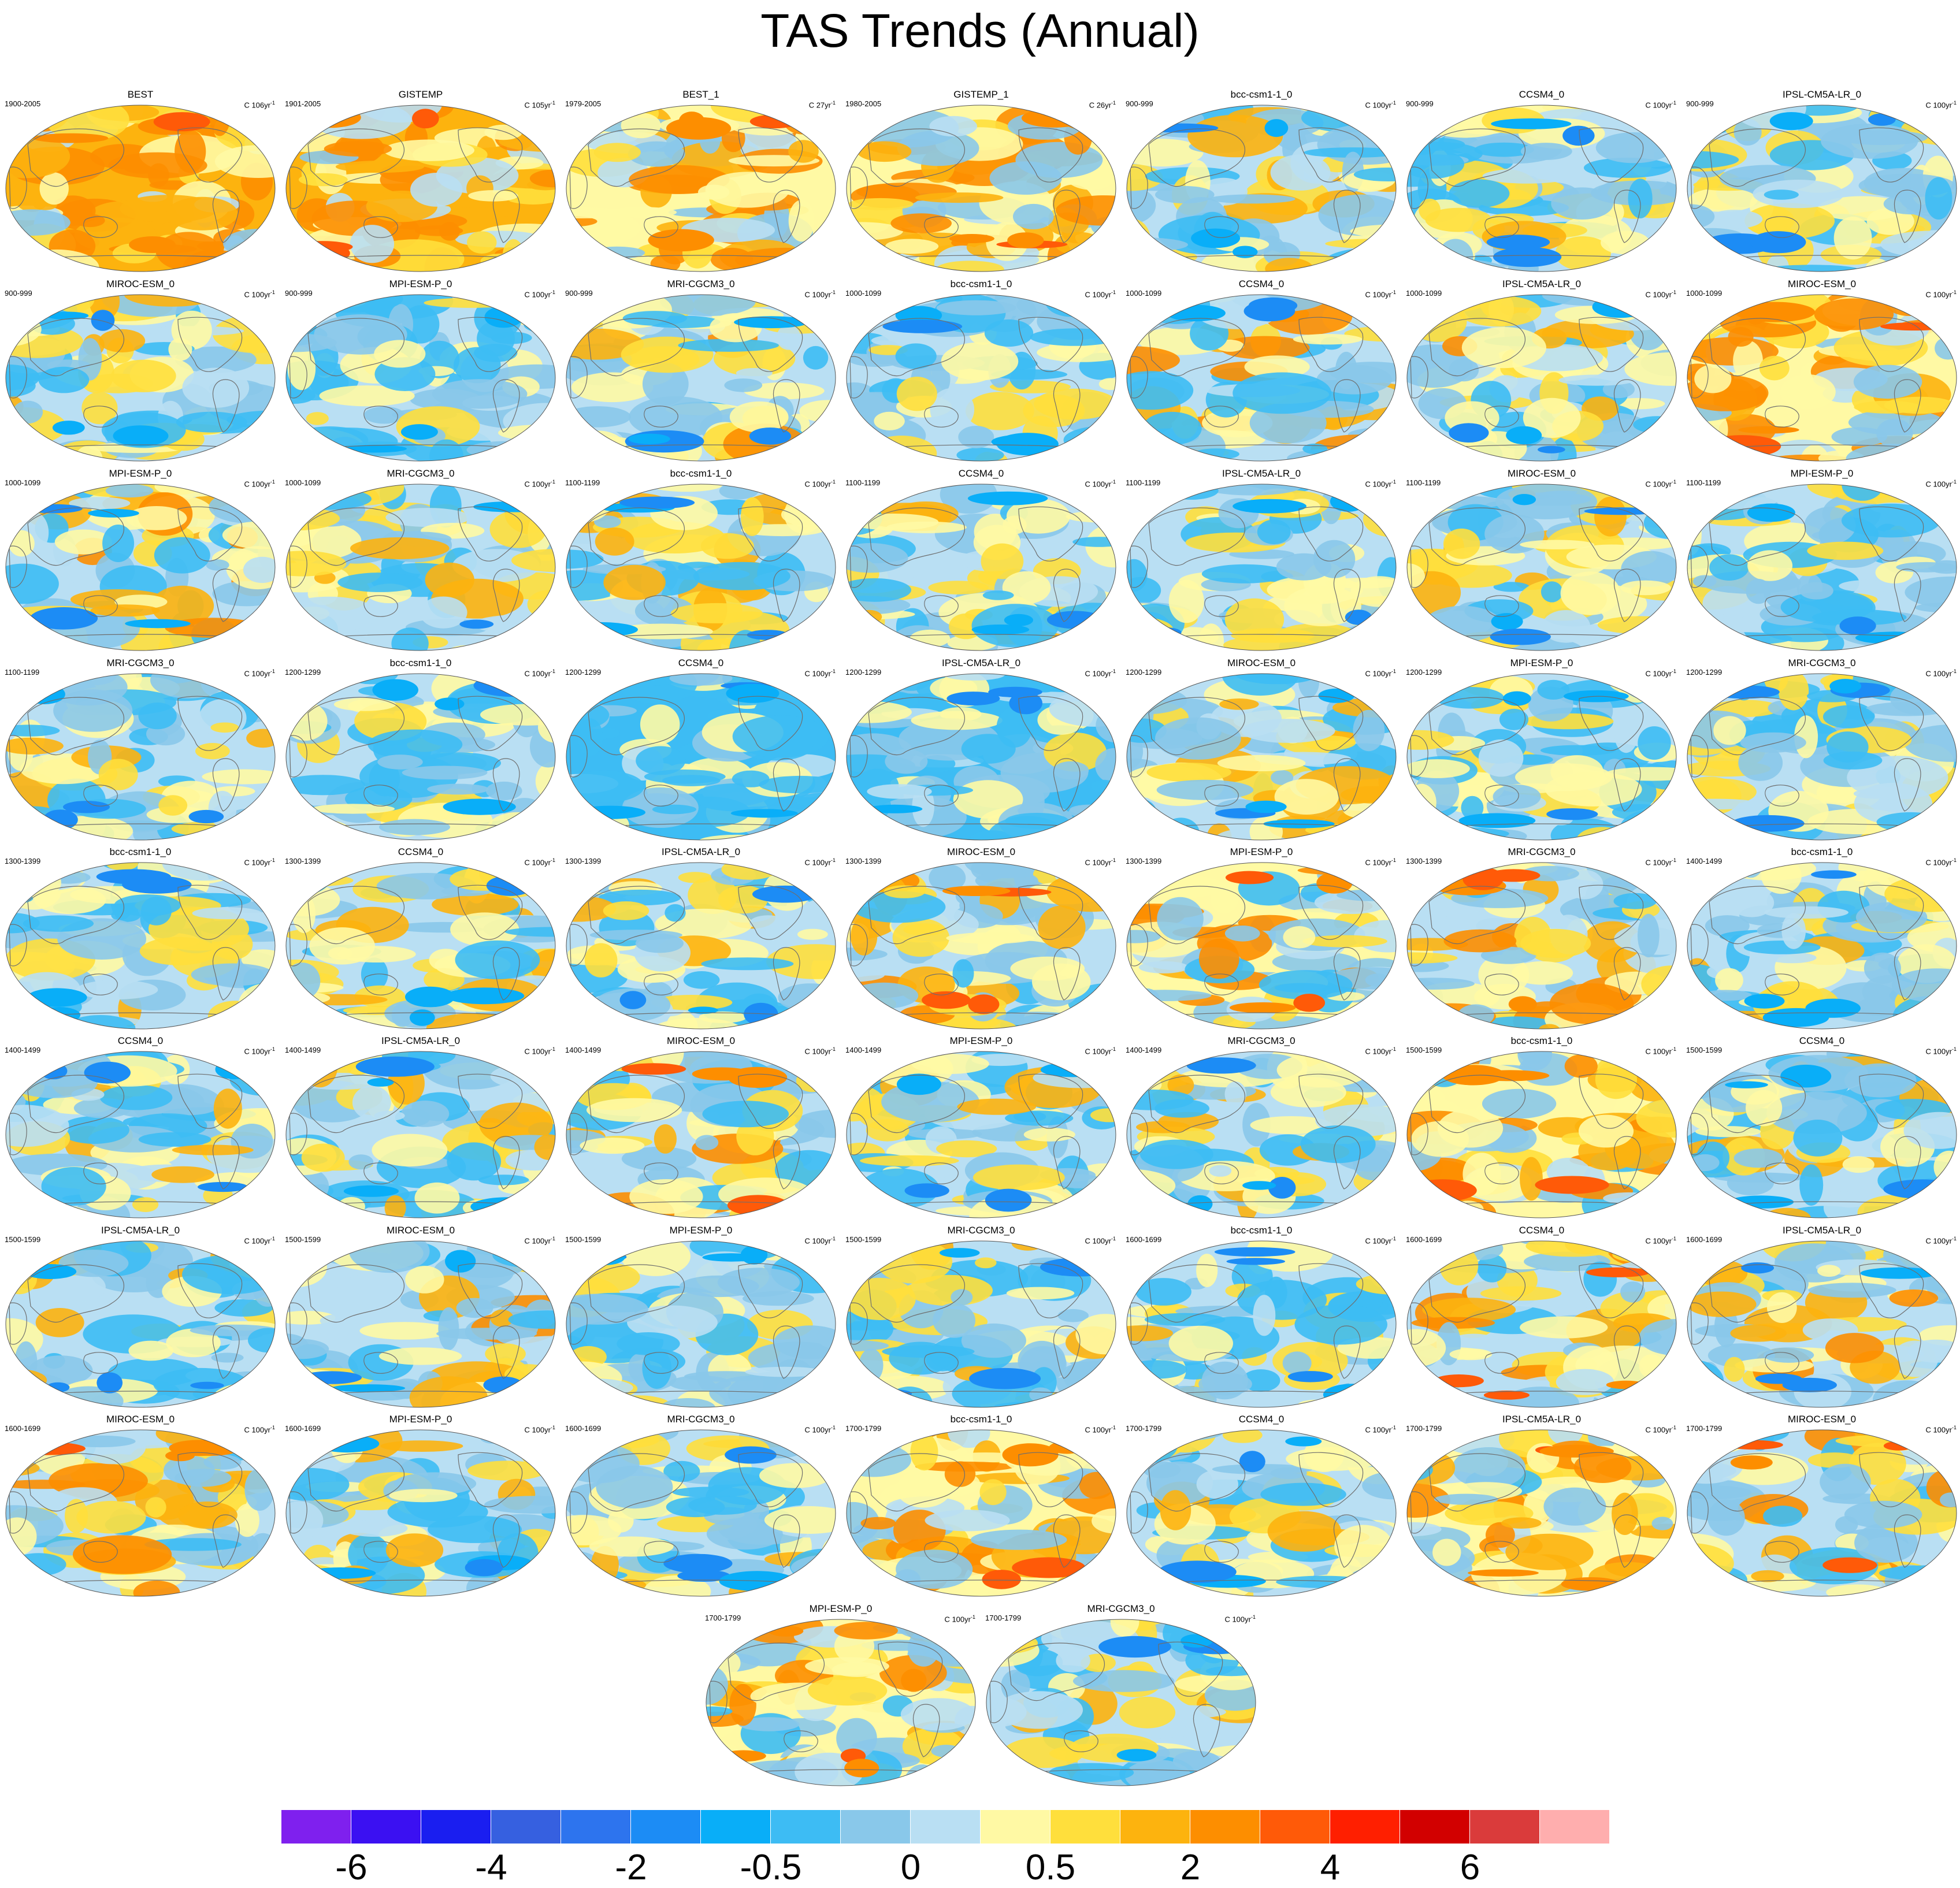 The image size is (1960, 1888). I want to click on map-panel: bcc-csm1-1_0 1400-1499 C 100yr-1, so click(1822, 938).